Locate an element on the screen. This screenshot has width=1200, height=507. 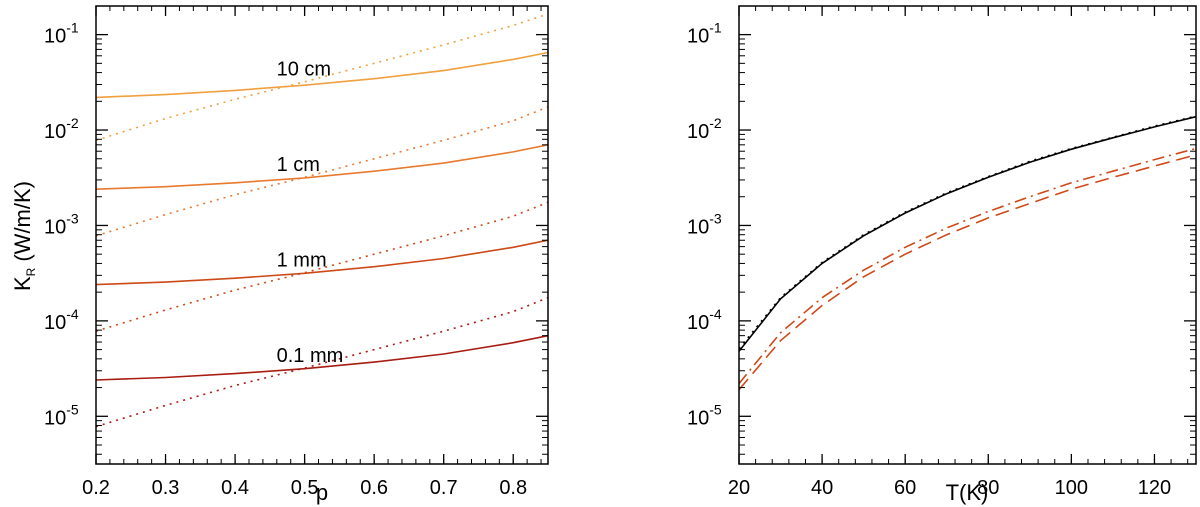
x-tick-label: 0.6 is located at coordinates (374, 488).